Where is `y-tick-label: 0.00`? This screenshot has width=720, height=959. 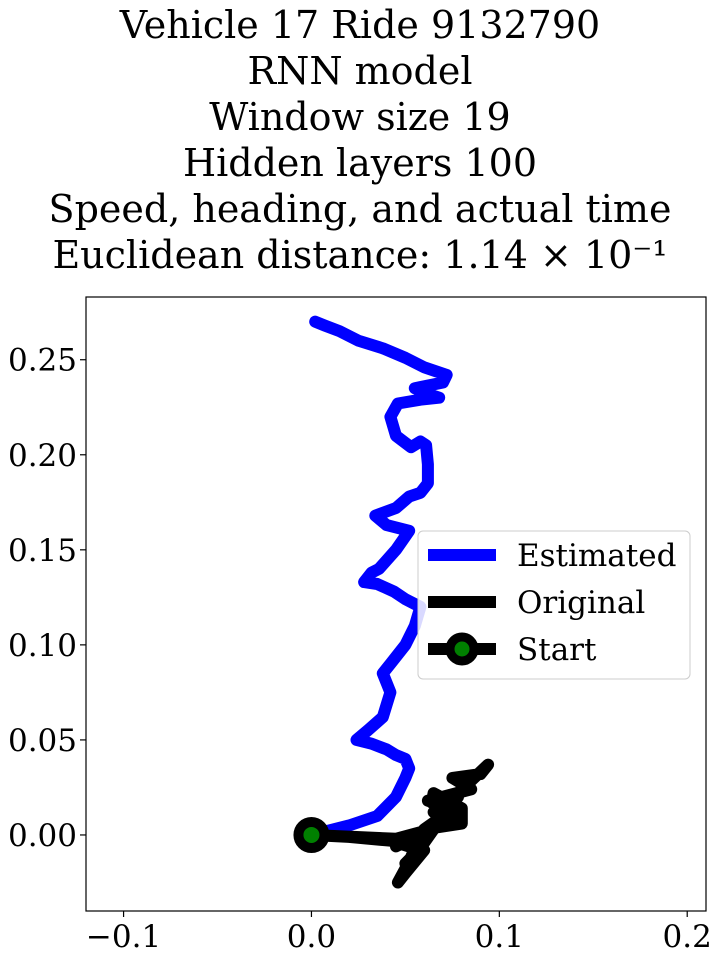 y-tick-label: 0.00 is located at coordinates (42, 836).